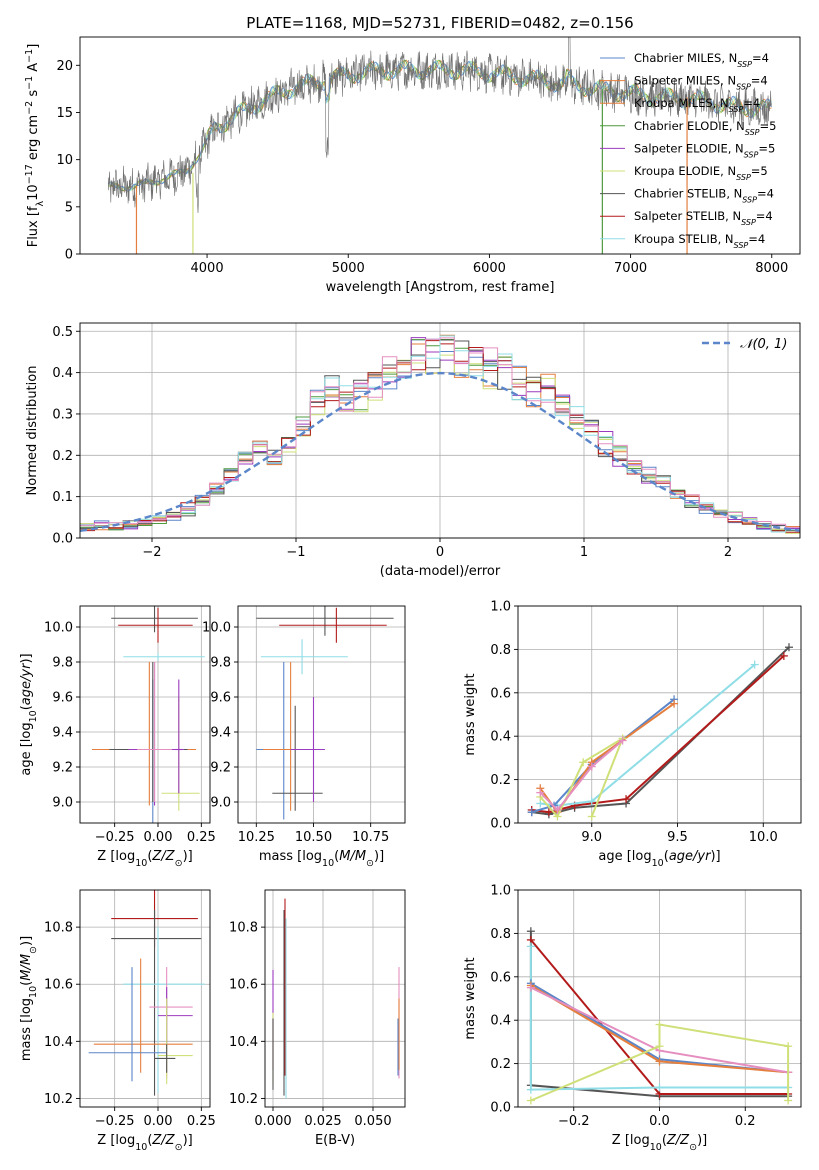  What do you see at coordinates (697, 105) in the screenshot?
I see `legend-label: Kroupa MILES, NSSP=4` at bounding box center [697, 105].